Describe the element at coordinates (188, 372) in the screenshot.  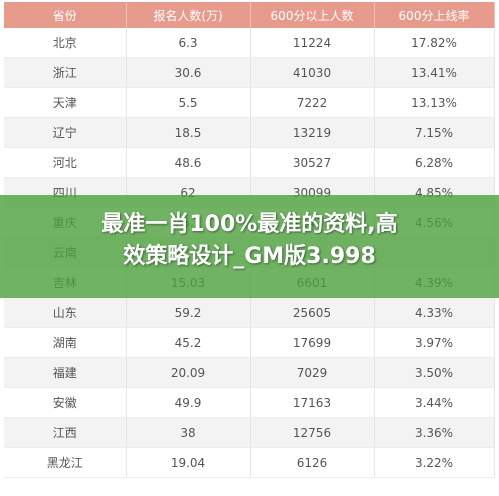
I see `cell-applicants: 20.09` at that location.